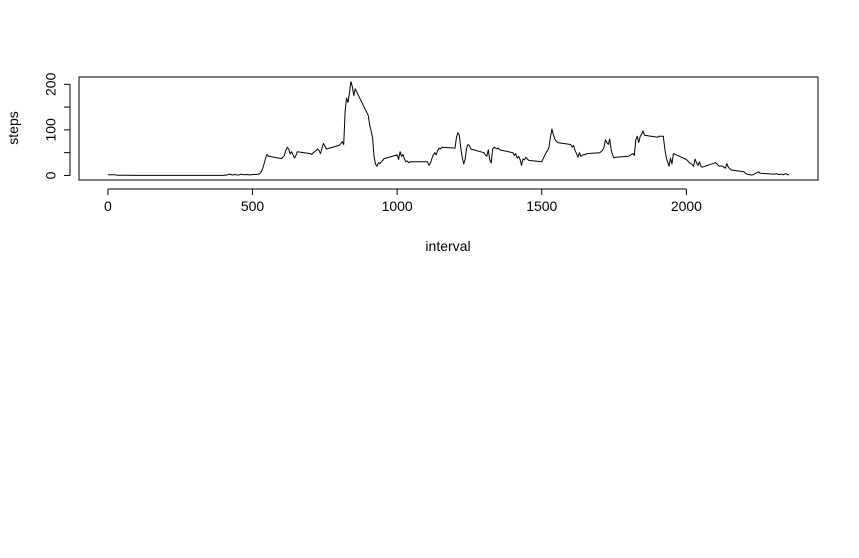  What do you see at coordinates (541, 206) in the screenshot?
I see `x-tick-label: 1500` at bounding box center [541, 206].